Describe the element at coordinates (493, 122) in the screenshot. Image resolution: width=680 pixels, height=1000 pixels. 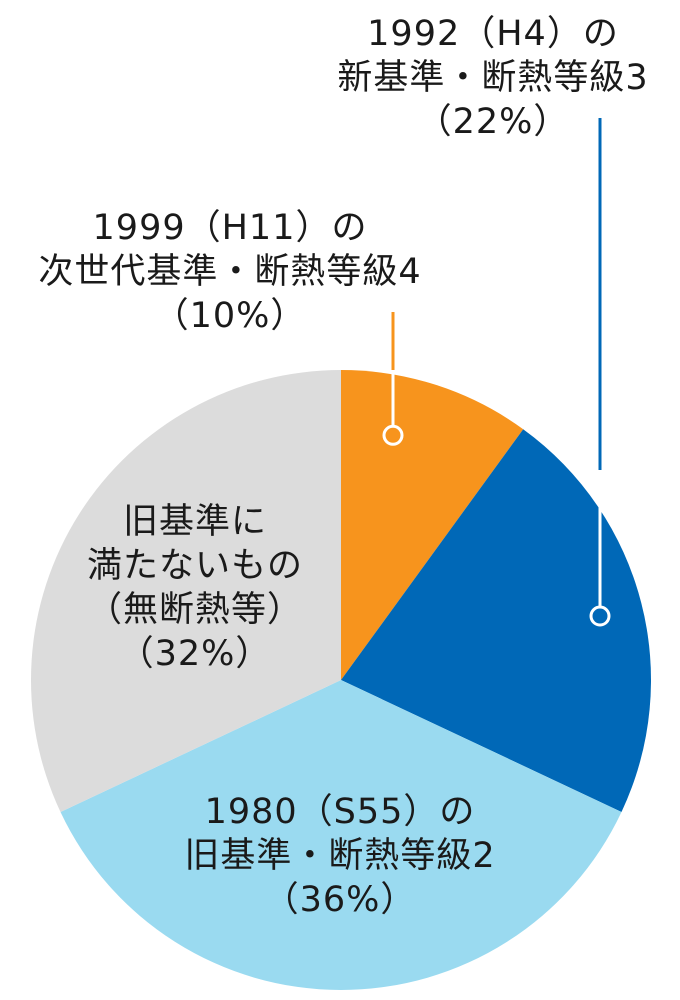
I see `label-1992-h4-pct: （22%）` at that location.